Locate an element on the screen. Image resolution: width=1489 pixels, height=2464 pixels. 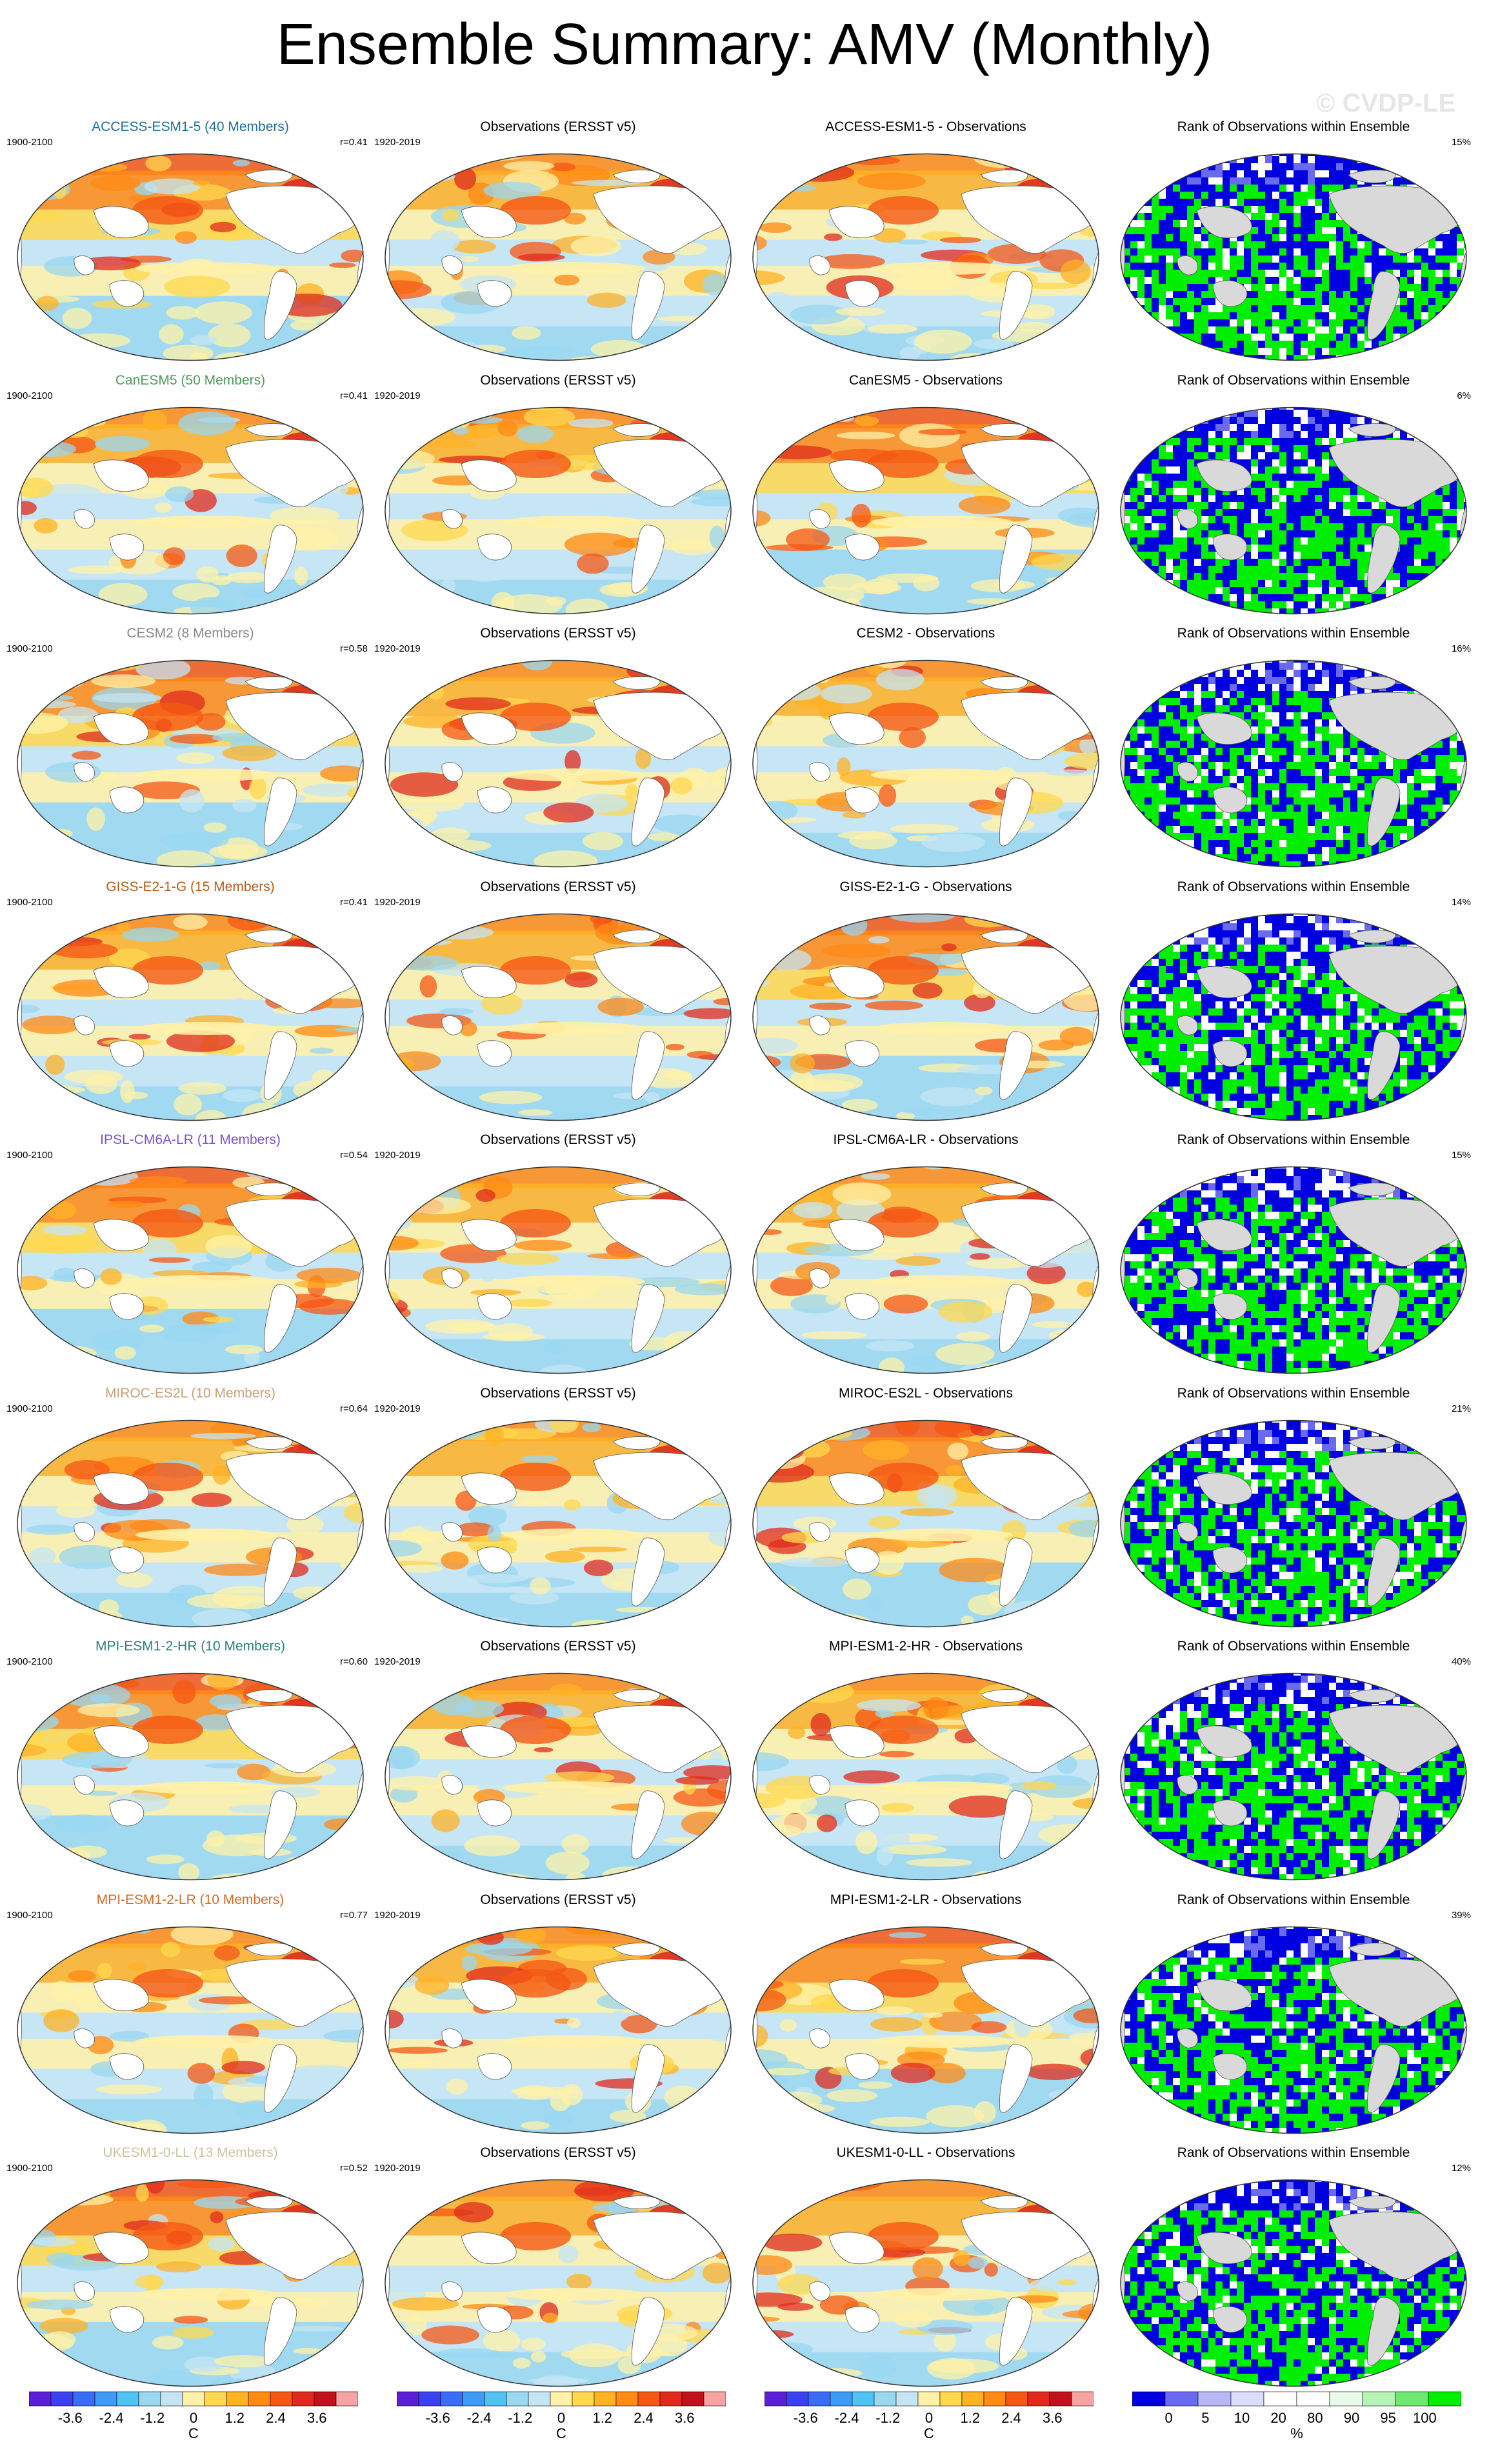
panel-title: MIROC-ES2L (10 Members) is located at coordinates (190, 1393).